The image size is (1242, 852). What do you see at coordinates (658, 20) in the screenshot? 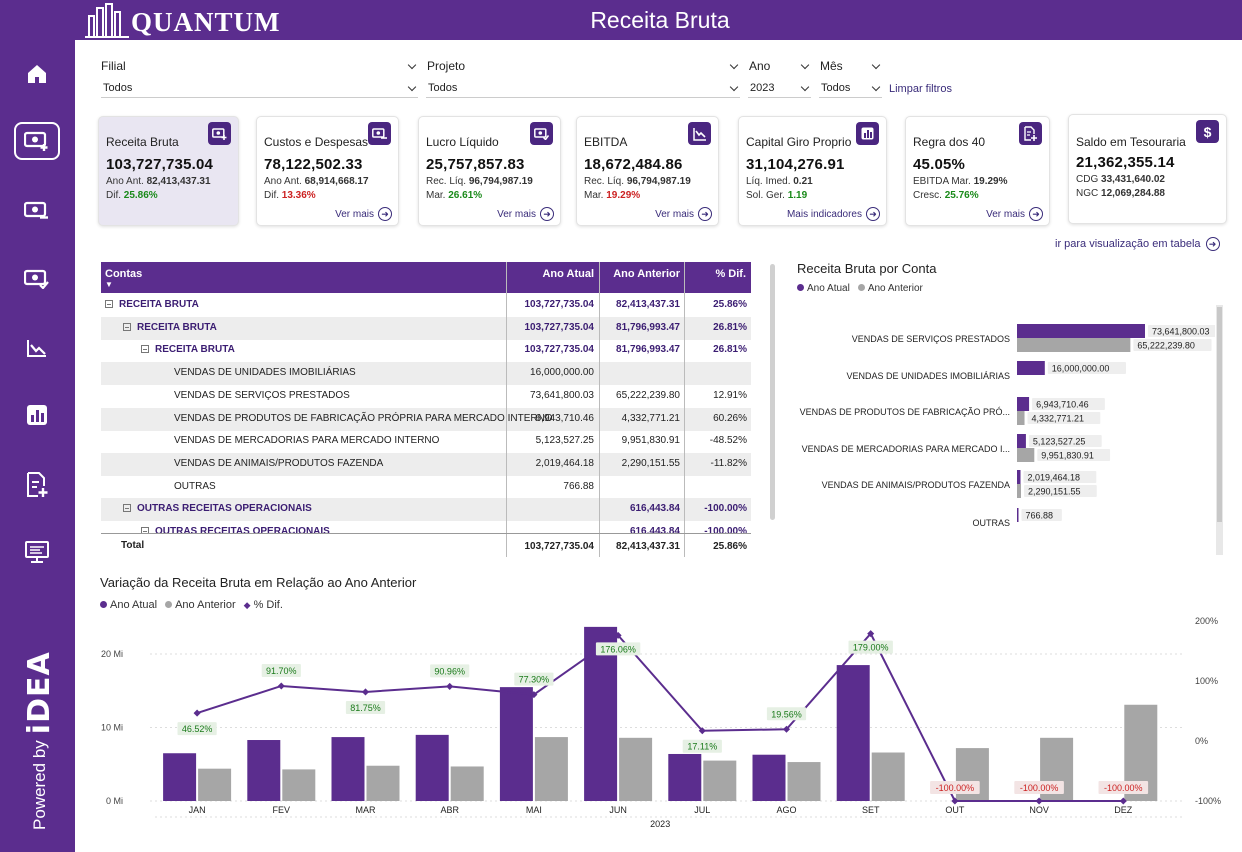
I see `top-bar: QUANTUM Receita Bruta` at bounding box center [658, 20].